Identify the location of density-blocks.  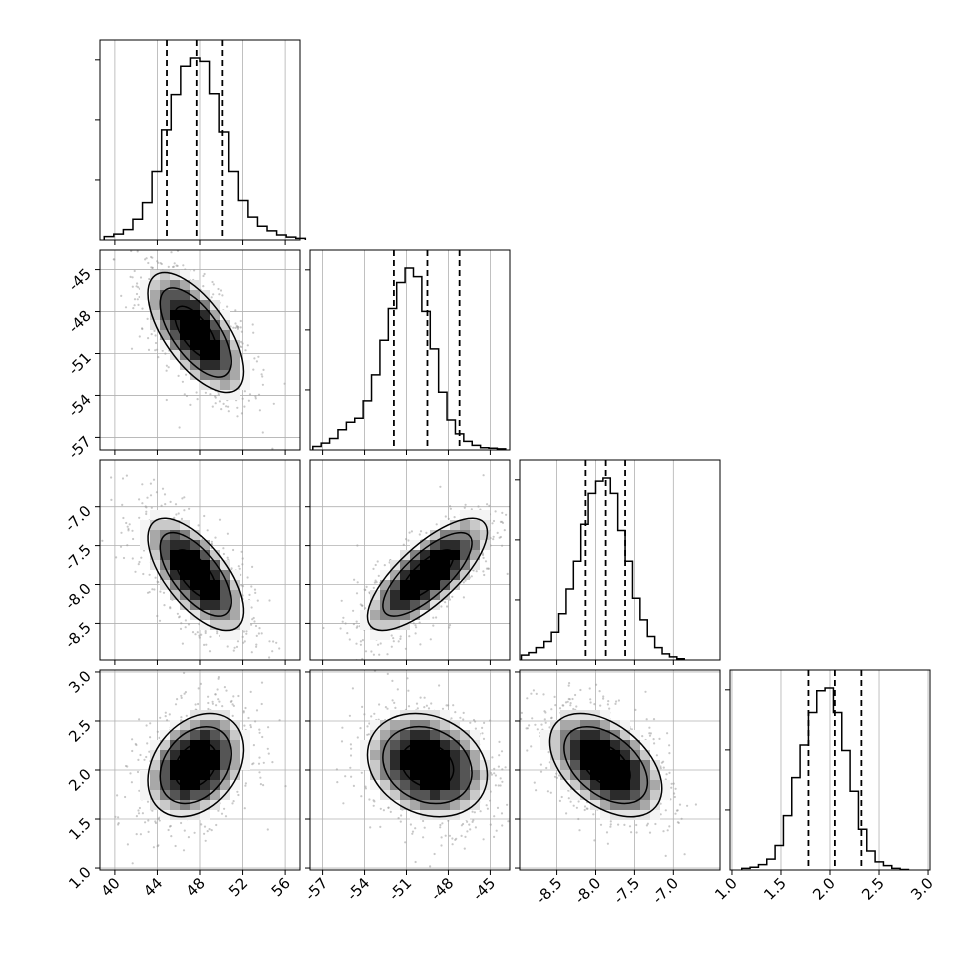
(195, 765).